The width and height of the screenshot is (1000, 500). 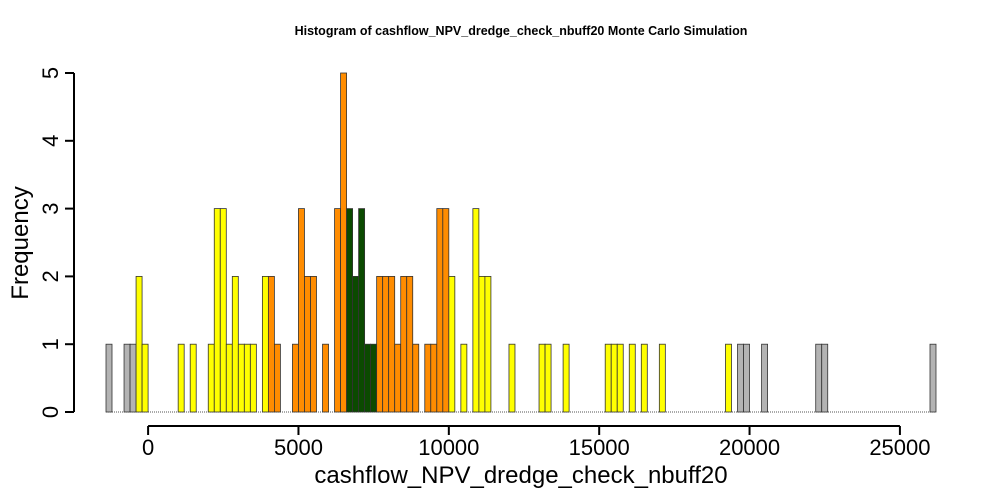 What do you see at coordinates (56, 242) in the screenshot?
I see `y-axis: 0 1 2 3 4 5` at bounding box center [56, 242].